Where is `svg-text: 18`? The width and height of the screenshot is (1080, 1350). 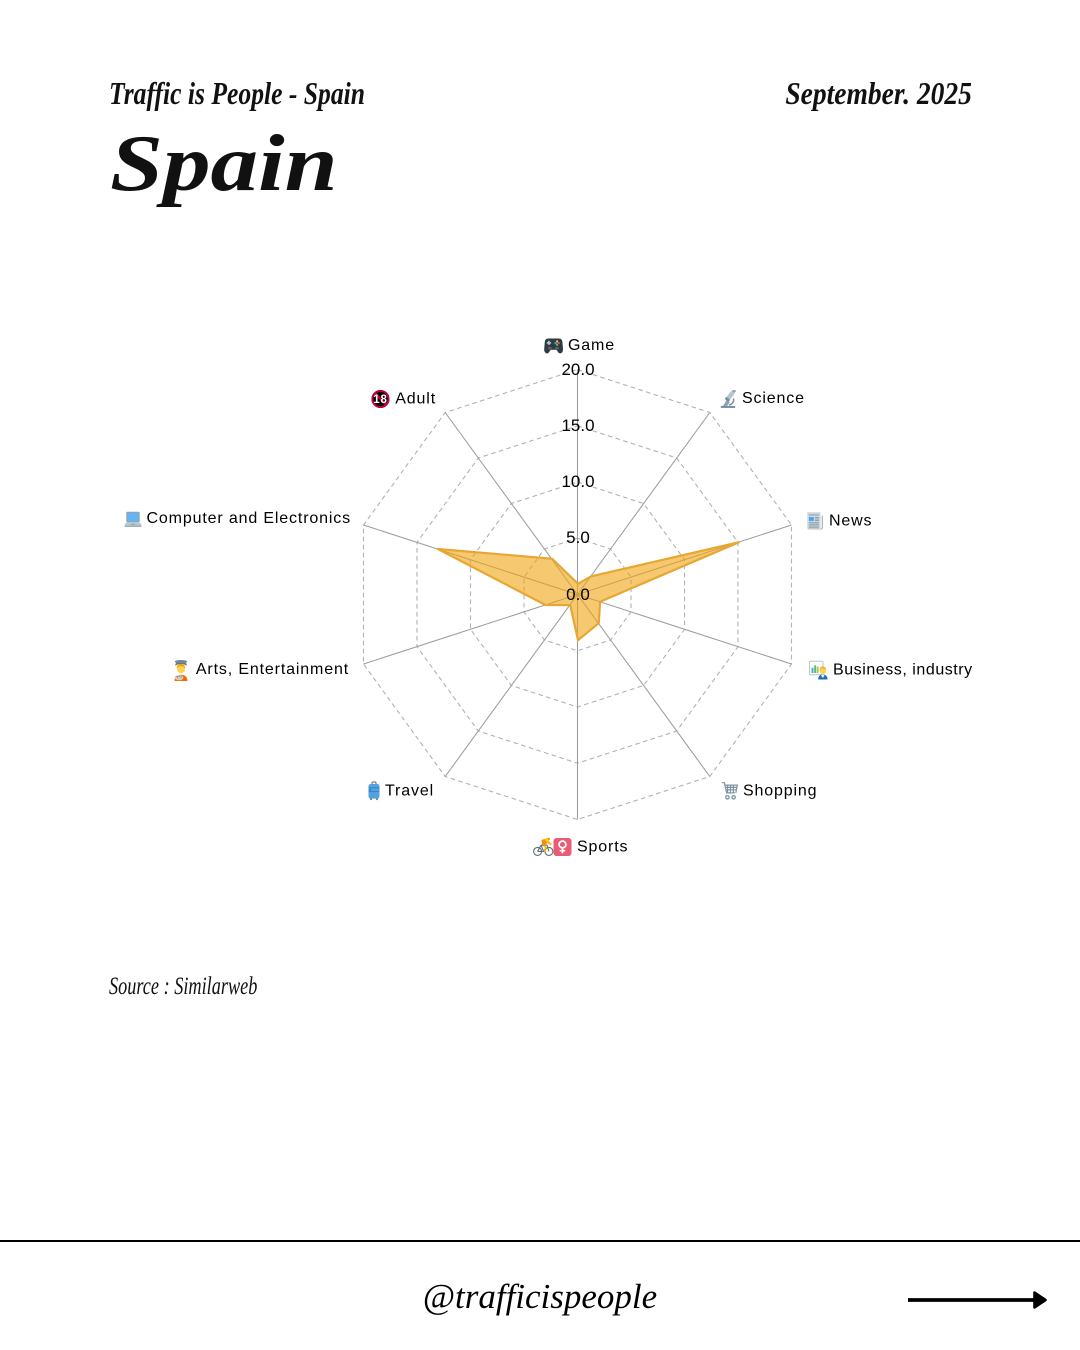 svg-text: 18 is located at coordinates (381, 400).